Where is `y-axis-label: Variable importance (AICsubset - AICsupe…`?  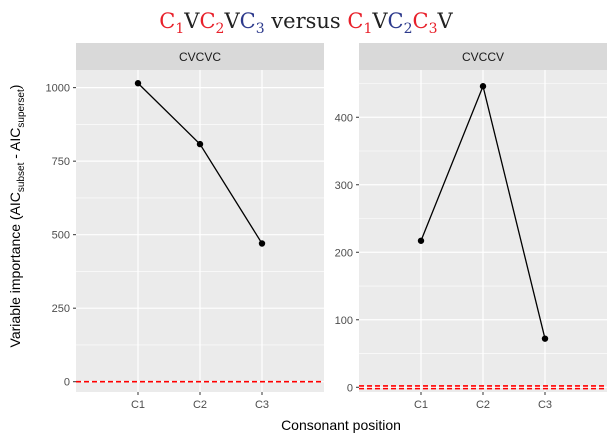
y-axis-label: Variable importance (AICsubset - AICsupe… is located at coordinates (17, 216).